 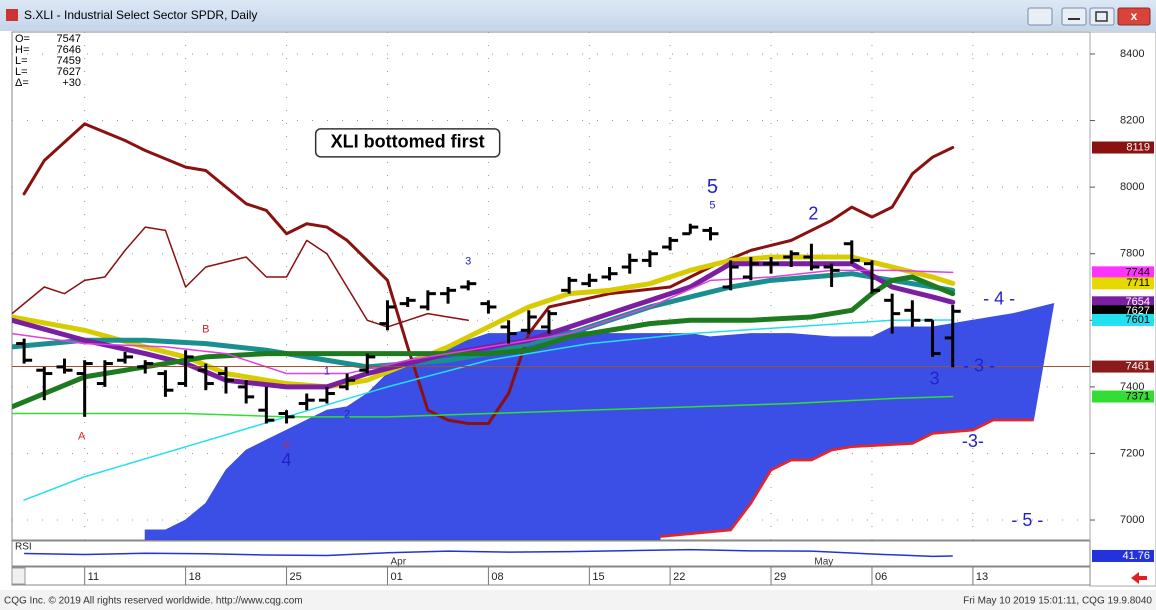 What do you see at coordinates (1138, 320) in the screenshot?
I see `price-tag-label: 7601` at bounding box center [1138, 320].